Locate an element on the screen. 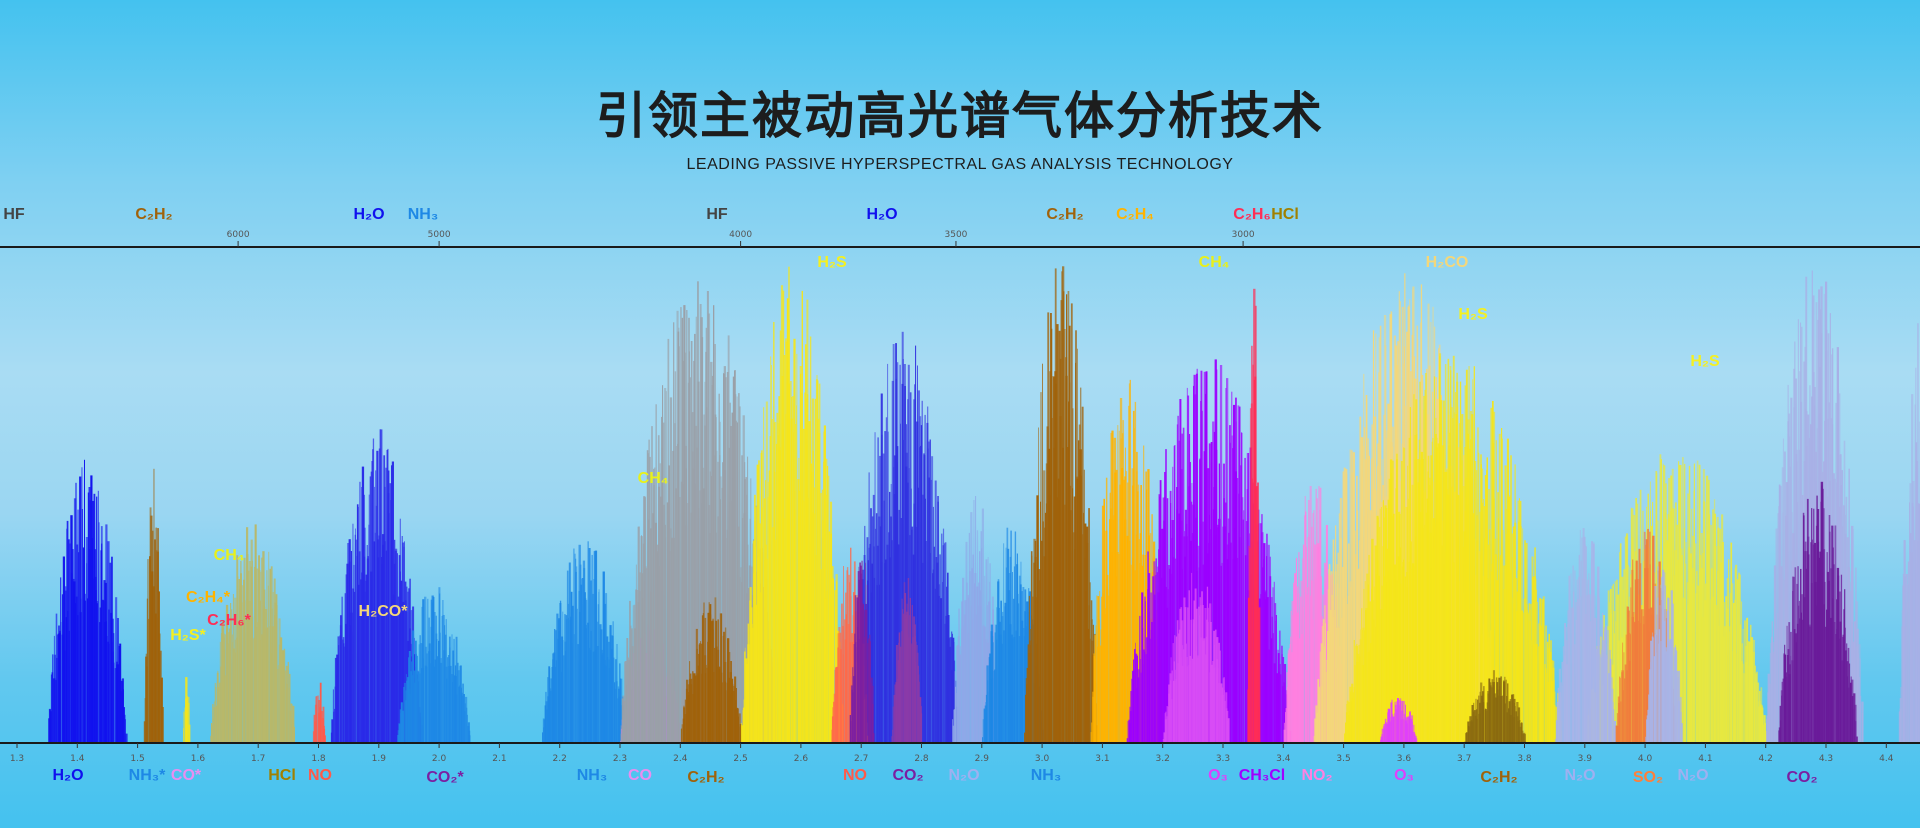 The width and height of the screenshot is (1920, 828). bottom-tick-label: 3.2 is located at coordinates (1163, 759).